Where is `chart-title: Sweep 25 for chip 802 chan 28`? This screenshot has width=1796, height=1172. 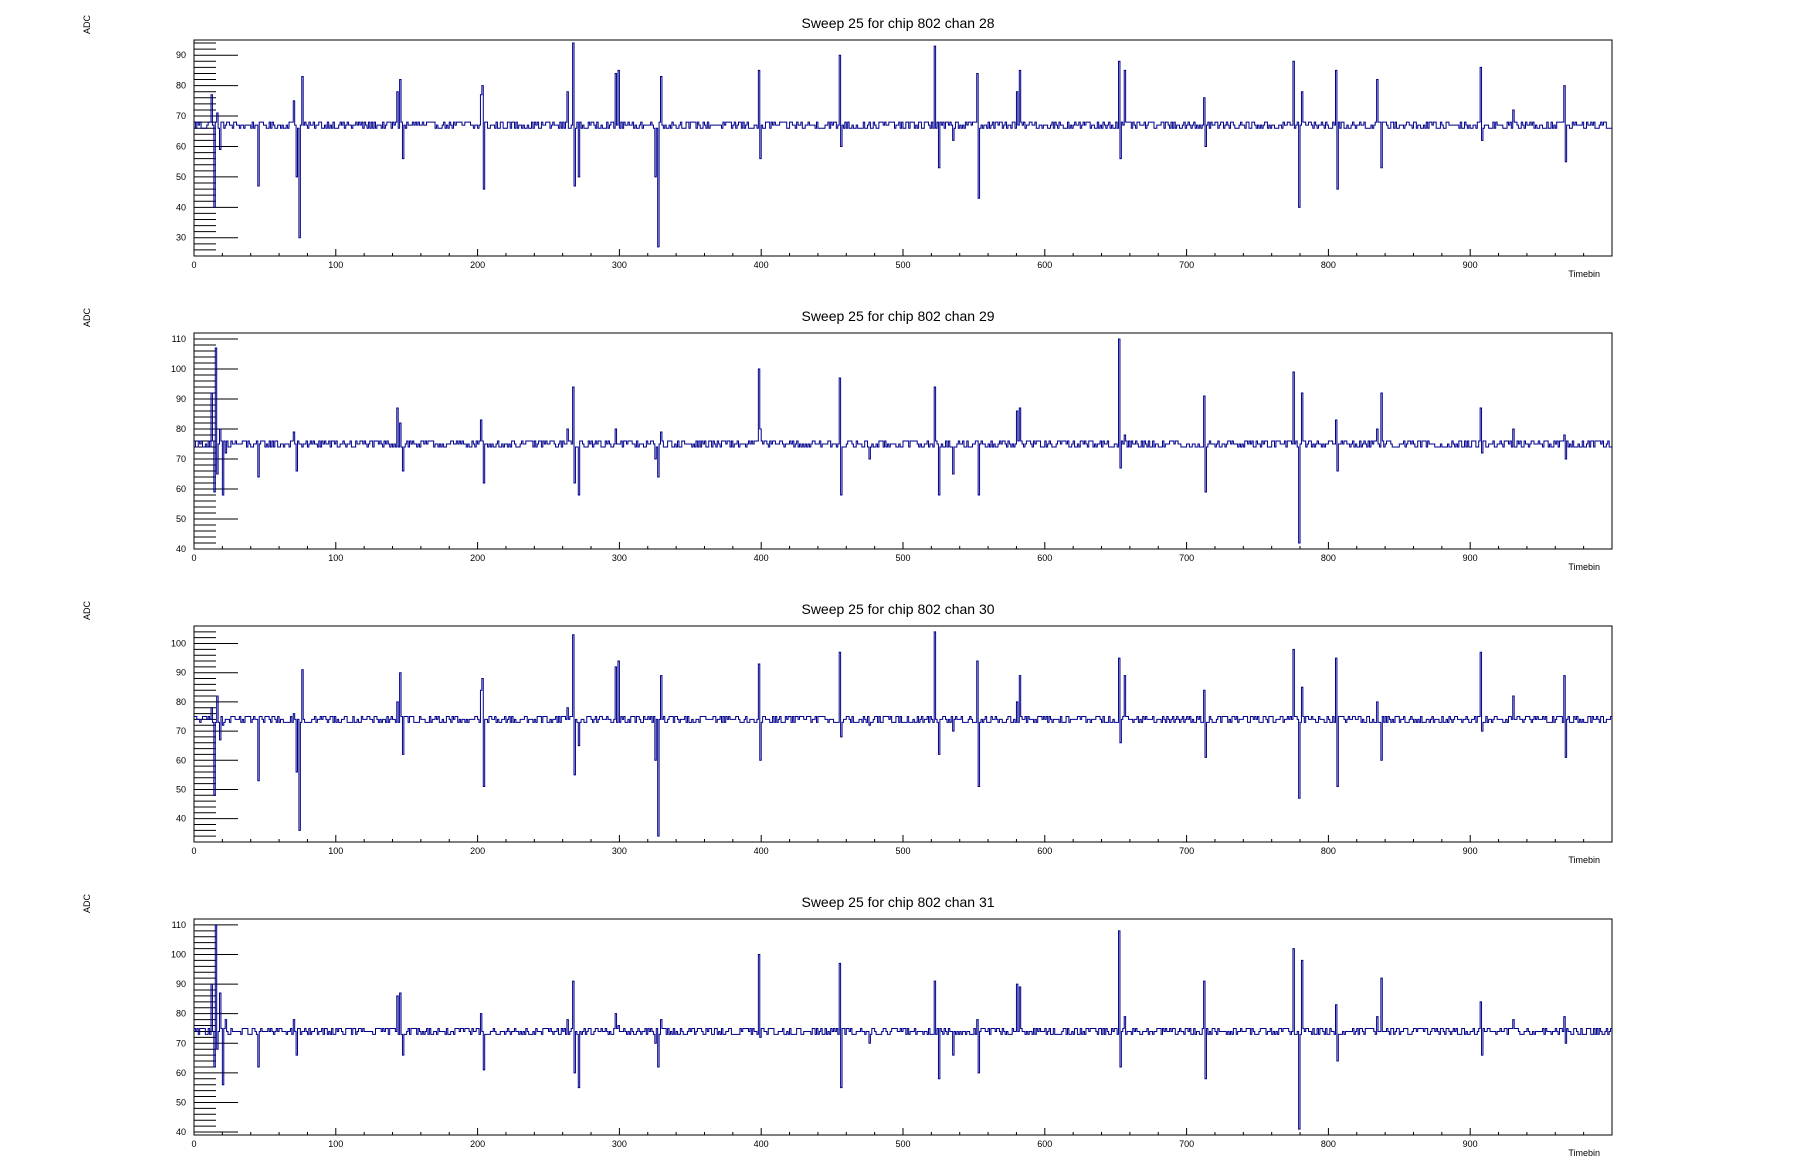 chart-title: Sweep 25 for chip 802 chan 28 is located at coordinates (898, 23).